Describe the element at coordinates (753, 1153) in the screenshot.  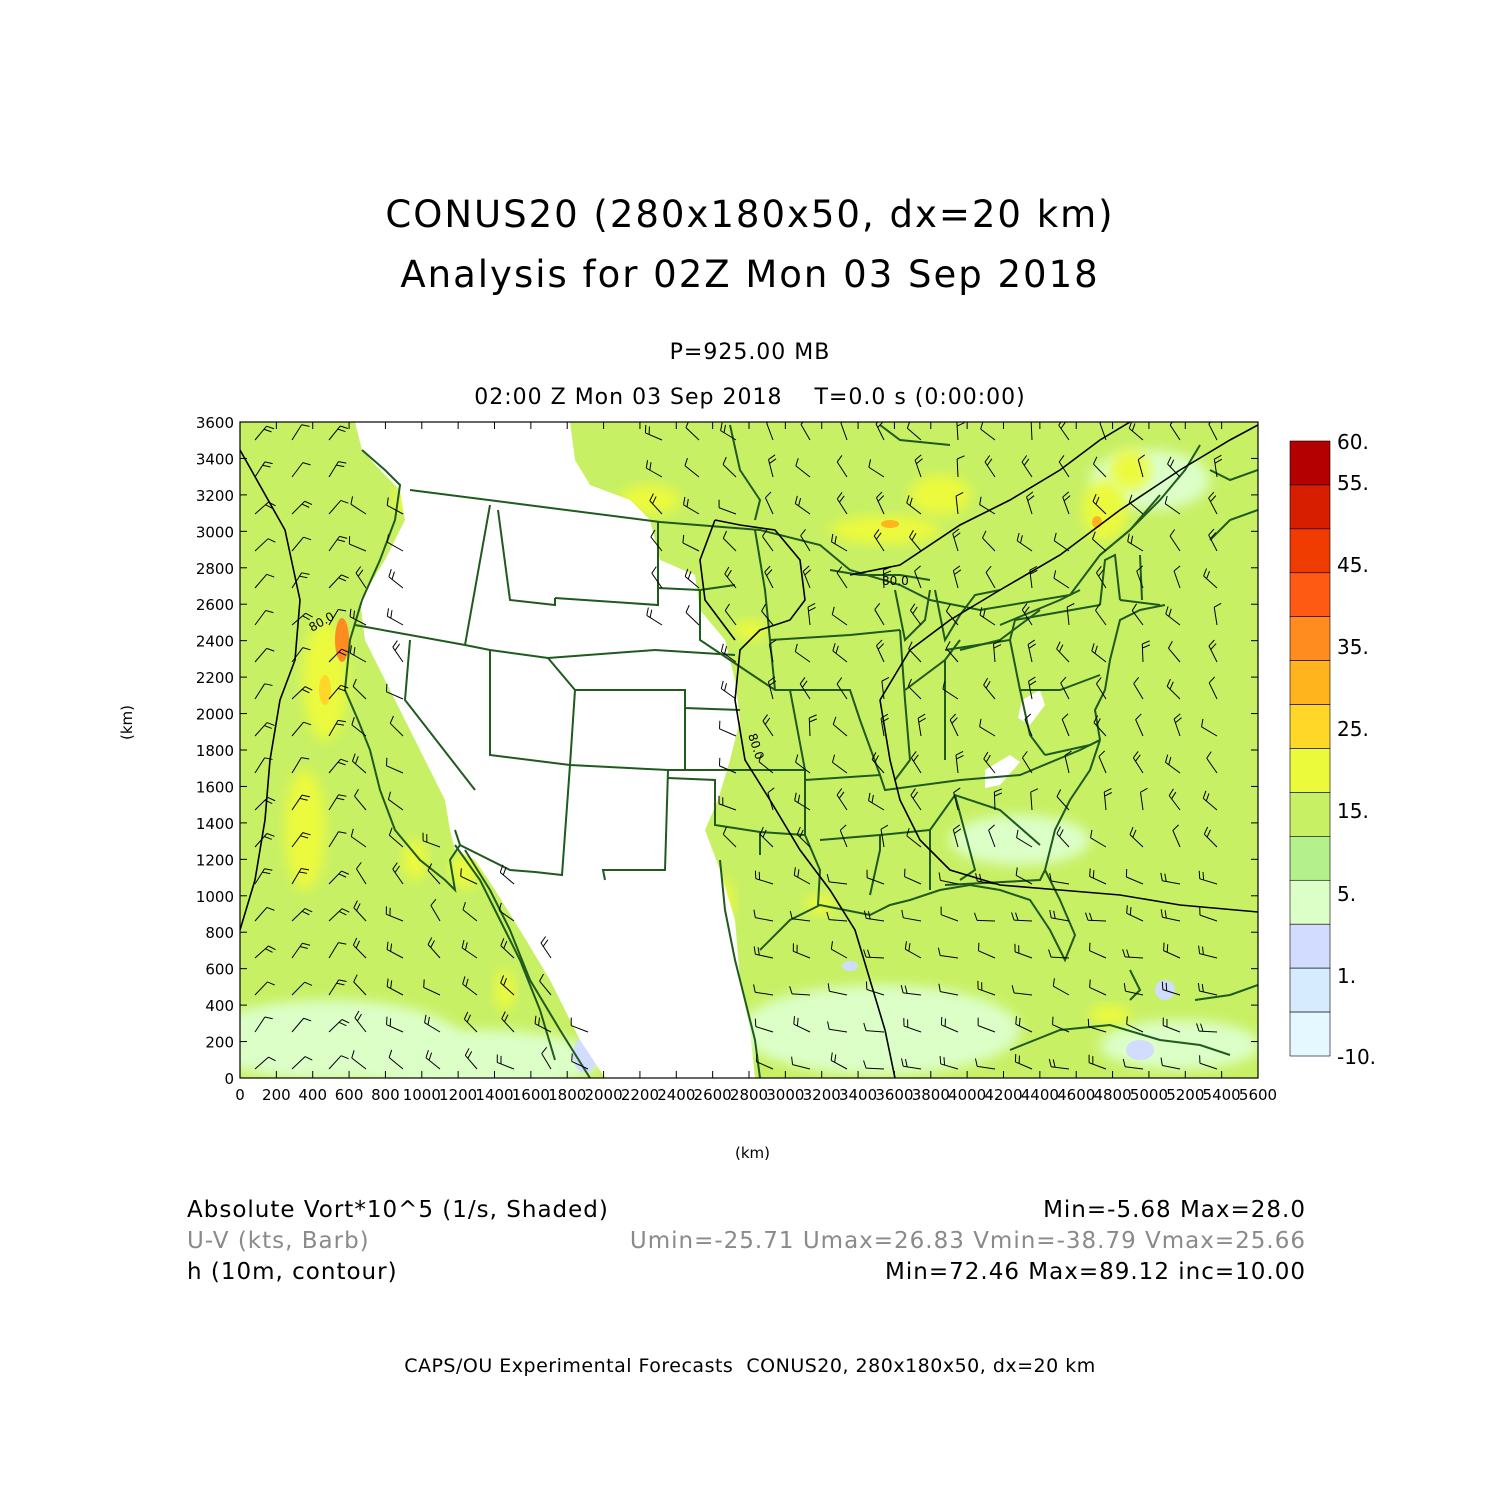
I see `x-axis-label: (km)` at that location.